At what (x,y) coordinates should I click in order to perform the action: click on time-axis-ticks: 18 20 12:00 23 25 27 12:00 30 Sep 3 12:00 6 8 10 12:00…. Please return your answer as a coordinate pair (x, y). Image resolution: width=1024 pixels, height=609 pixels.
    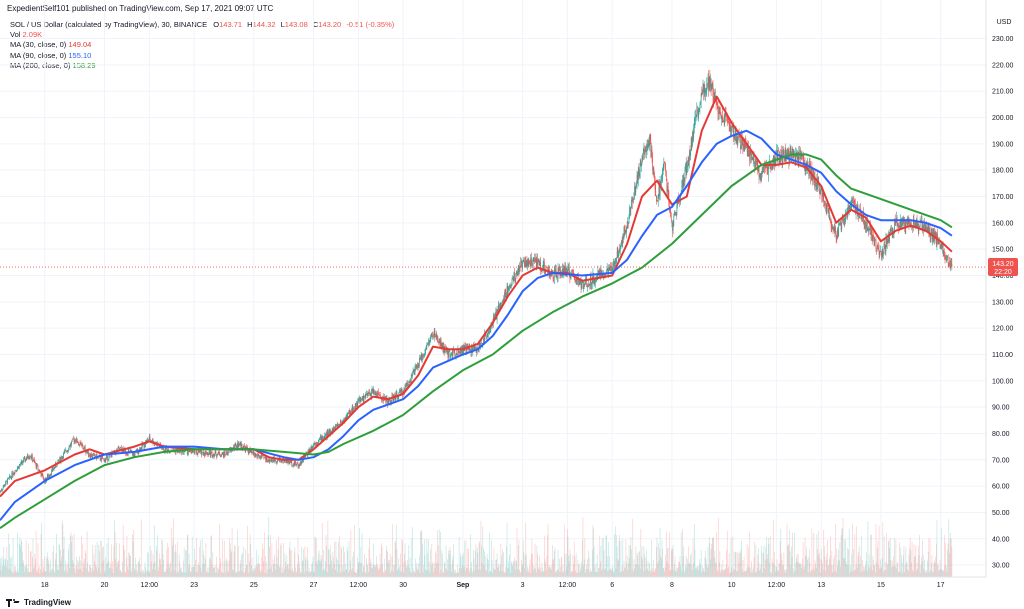
    Looking at the image, I should click on (493, 585).